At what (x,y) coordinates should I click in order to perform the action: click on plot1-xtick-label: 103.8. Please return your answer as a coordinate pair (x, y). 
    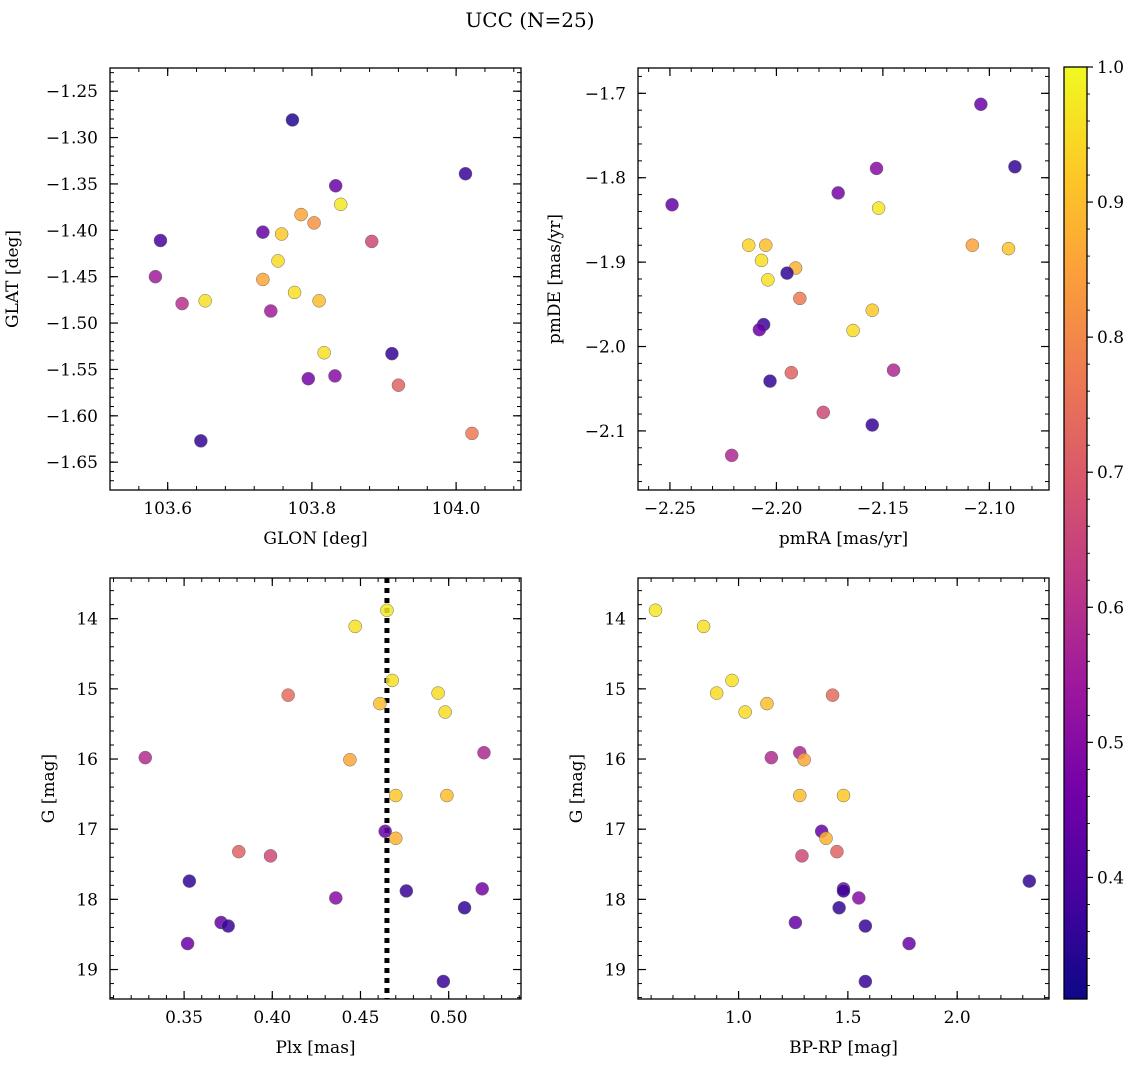
    Looking at the image, I should click on (312, 509).